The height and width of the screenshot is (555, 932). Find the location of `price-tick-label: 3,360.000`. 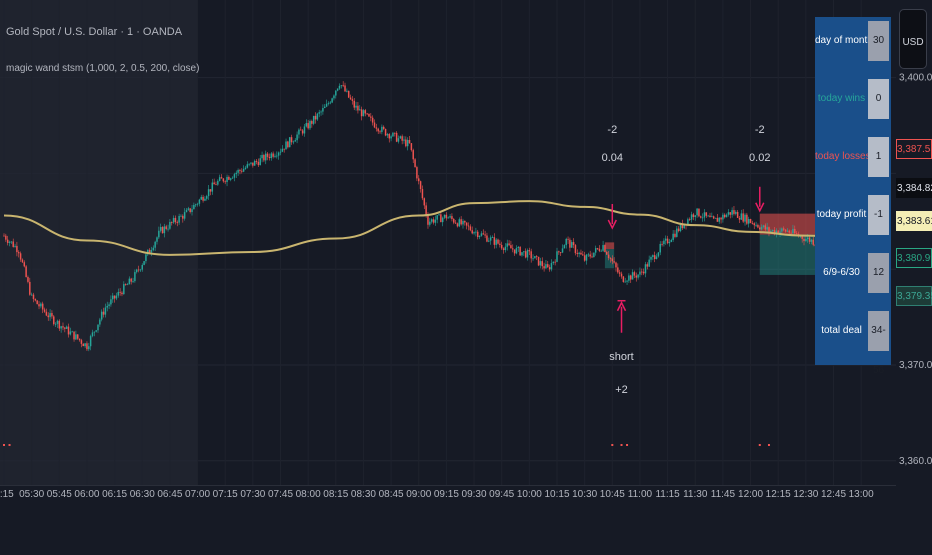

price-tick-label: 3,360.000 is located at coordinates (915, 461).